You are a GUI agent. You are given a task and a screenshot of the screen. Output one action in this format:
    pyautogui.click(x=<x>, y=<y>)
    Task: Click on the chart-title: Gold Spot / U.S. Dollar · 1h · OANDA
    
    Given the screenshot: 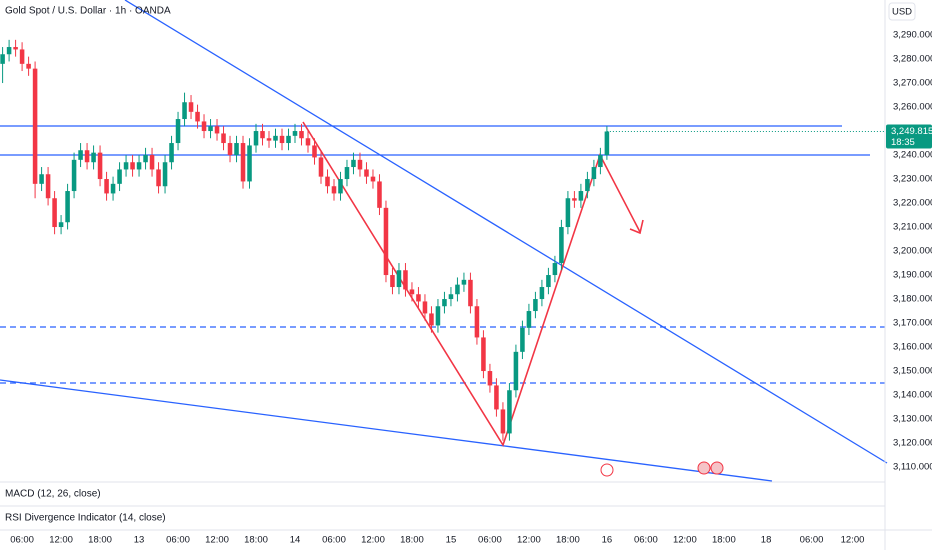 What is the action you would take?
    pyautogui.click(x=88, y=11)
    